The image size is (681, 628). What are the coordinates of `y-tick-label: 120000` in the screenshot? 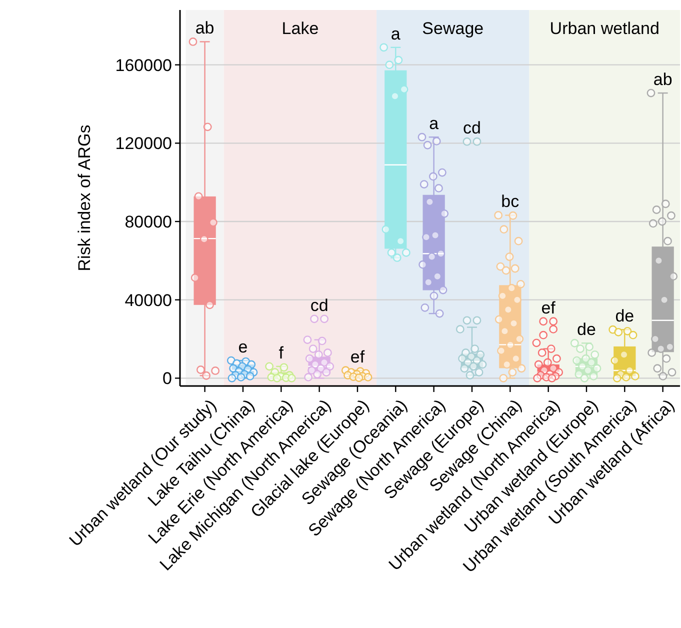 It's located at (143, 144).